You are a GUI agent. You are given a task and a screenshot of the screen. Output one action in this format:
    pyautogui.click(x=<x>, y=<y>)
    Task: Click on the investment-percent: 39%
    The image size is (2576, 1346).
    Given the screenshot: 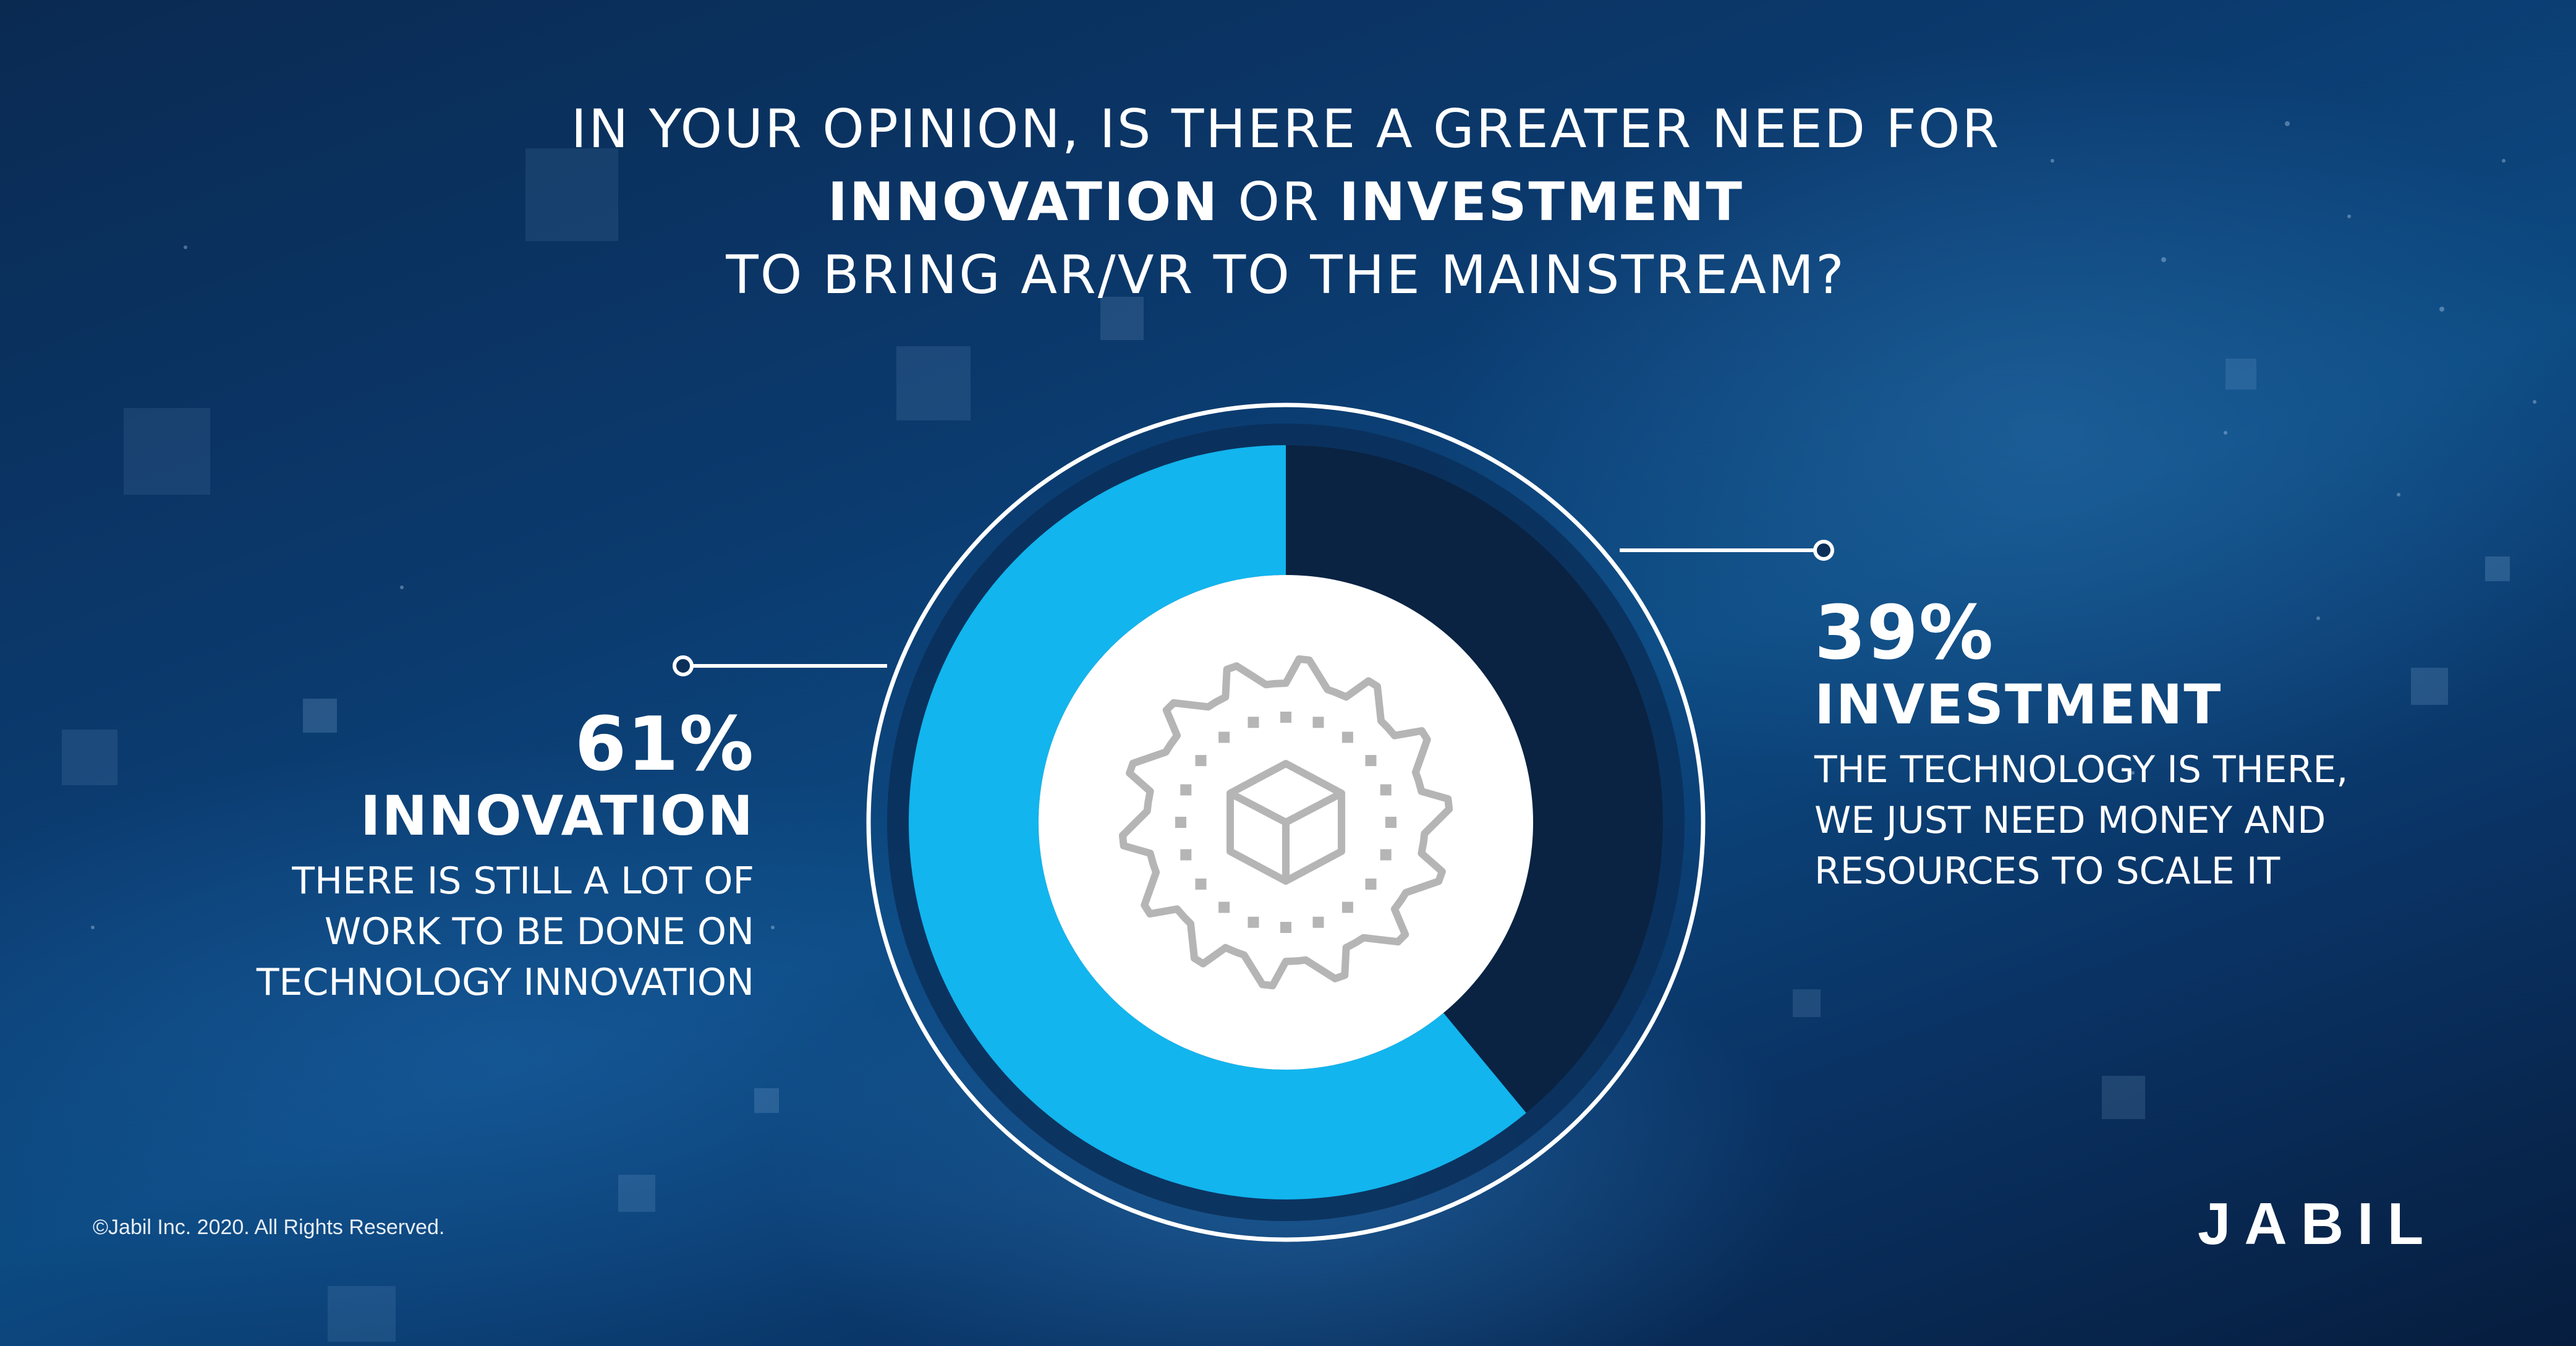 What is the action you would take?
    pyautogui.click(x=1904, y=633)
    